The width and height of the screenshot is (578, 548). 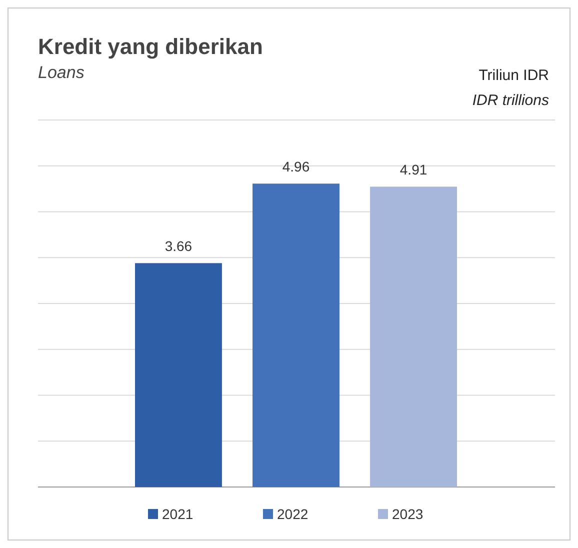 What do you see at coordinates (296, 166) in the screenshot?
I see `data-label: 4.96` at bounding box center [296, 166].